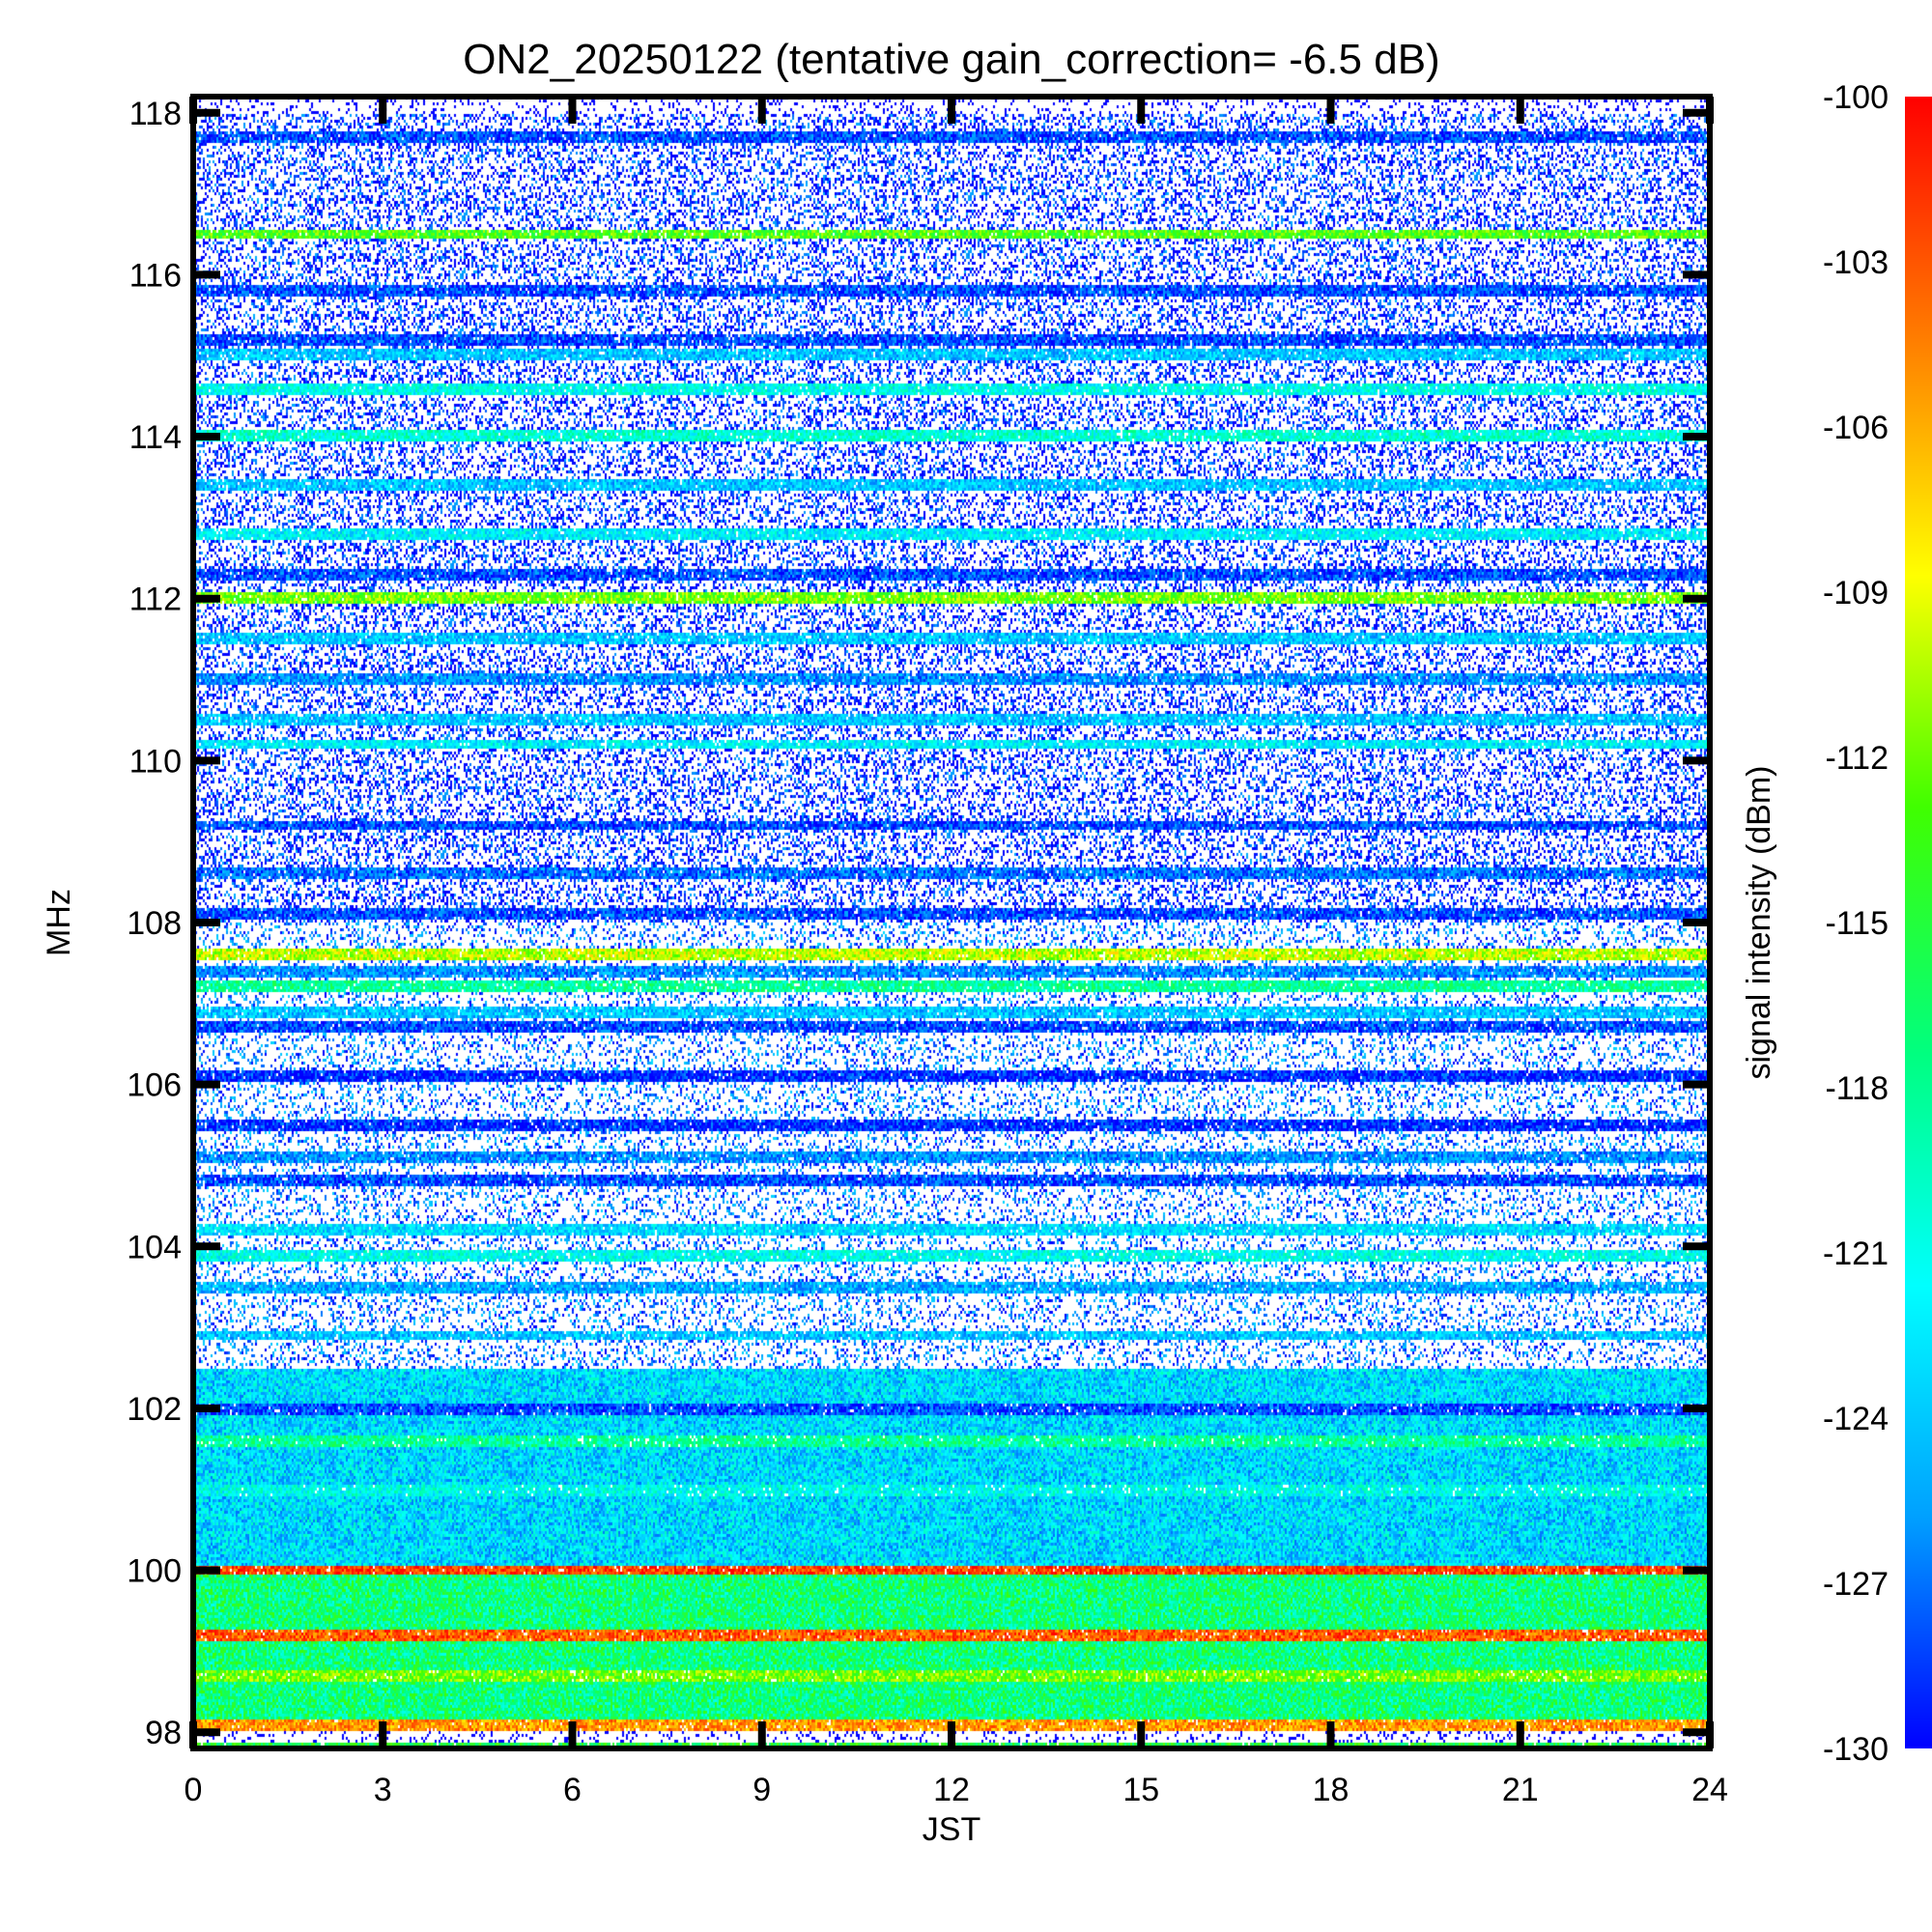  What do you see at coordinates (383, 1790) in the screenshot?
I see `x-tick-label: 3` at bounding box center [383, 1790].